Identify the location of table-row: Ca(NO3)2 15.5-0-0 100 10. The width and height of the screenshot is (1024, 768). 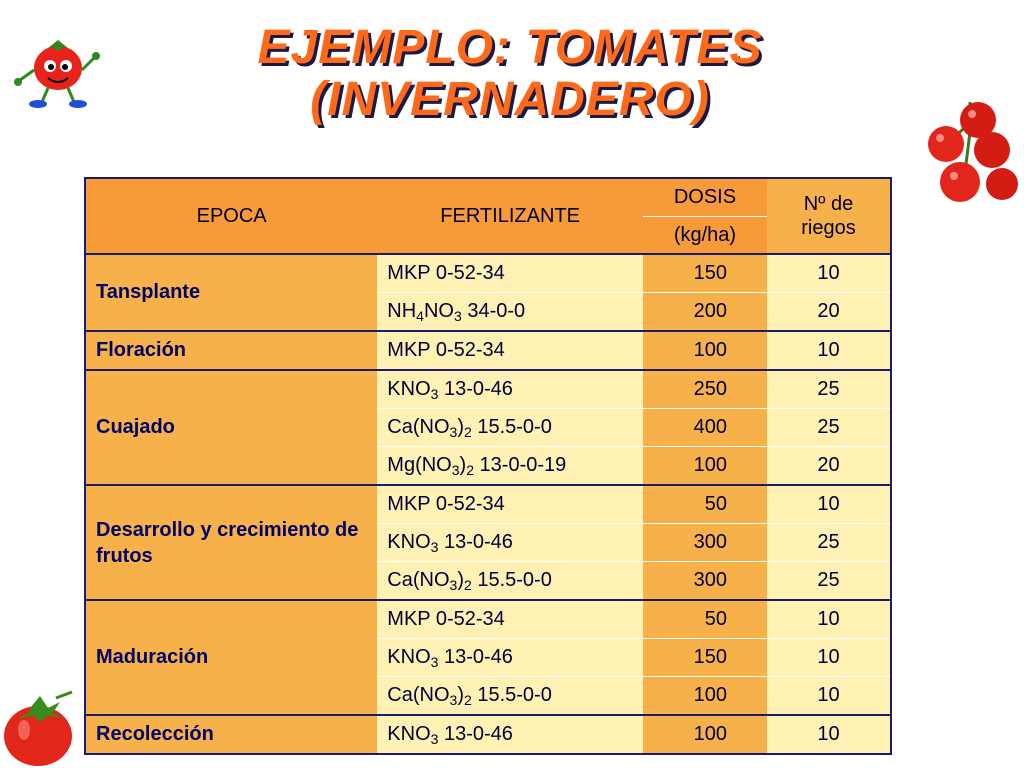
(488, 696).